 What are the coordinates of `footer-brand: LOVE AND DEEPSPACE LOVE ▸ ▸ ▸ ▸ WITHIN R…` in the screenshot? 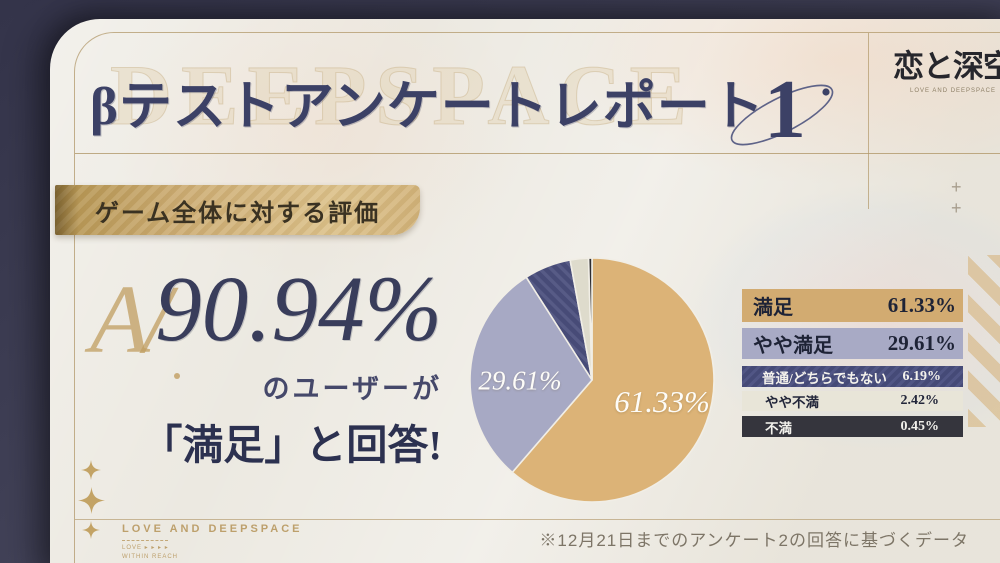 It's located at (212, 542).